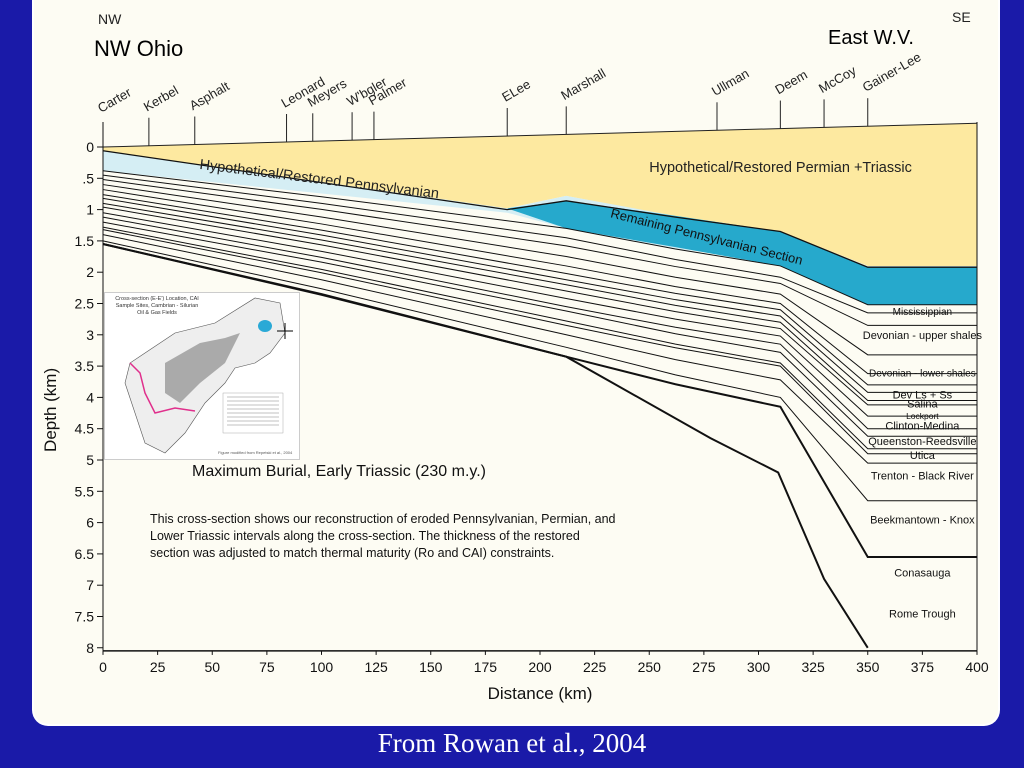 The height and width of the screenshot is (768, 1024). Describe the element at coordinates (923, 456) in the screenshot. I see `unit-label: Utica` at that location.